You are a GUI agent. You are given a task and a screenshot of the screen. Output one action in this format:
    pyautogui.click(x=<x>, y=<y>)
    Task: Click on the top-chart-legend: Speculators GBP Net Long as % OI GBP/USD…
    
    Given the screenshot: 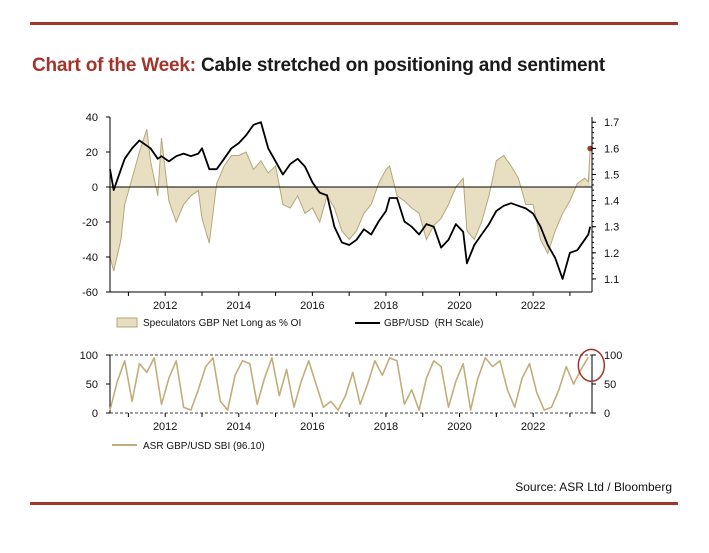 What is the action you would take?
    pyautogui.click(x=299, y=323)
    